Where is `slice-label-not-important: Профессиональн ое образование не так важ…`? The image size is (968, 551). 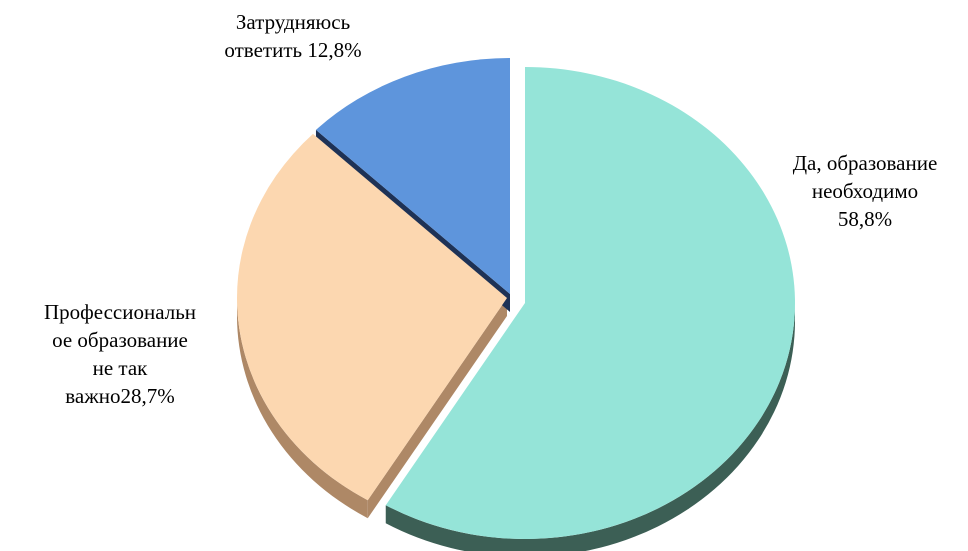
slice-label-not-important: Профессиональн ое образование не так важ… is located at coordinates (120, 354).